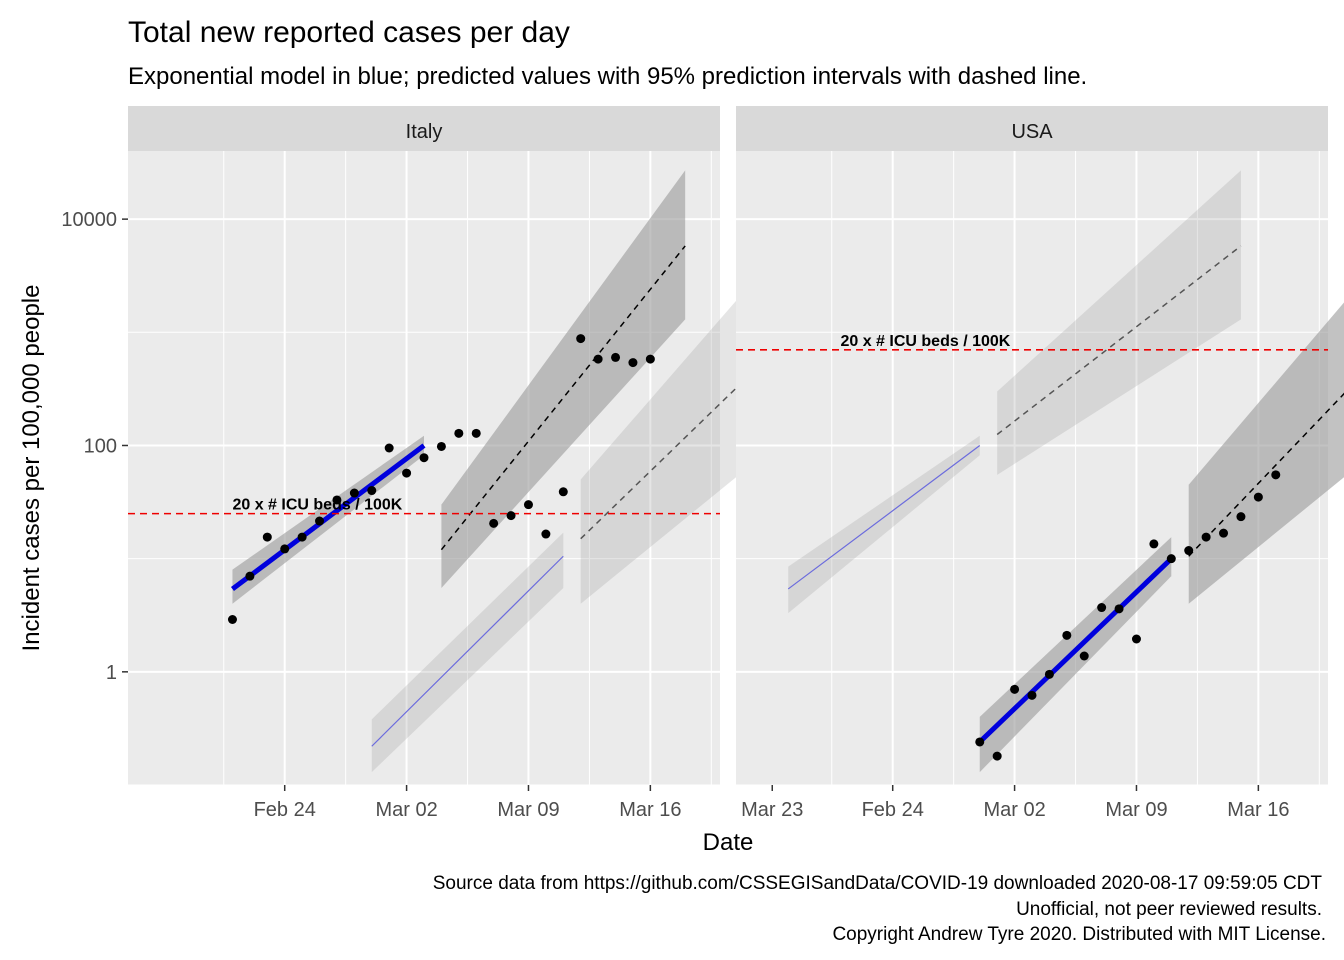 The width and height of the screenshot is (1344, 960). I want to click on y-axis-label: Incident cases per 100,000 people, so click(31, 468).